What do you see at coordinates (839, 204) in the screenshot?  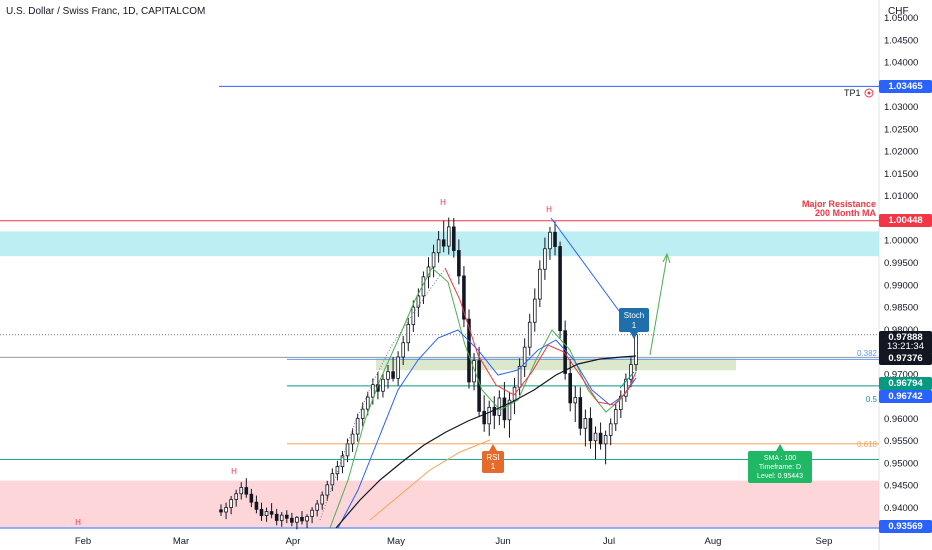 I see `major-resistance-label: Major Resistance` at bounding box center [839, 204].